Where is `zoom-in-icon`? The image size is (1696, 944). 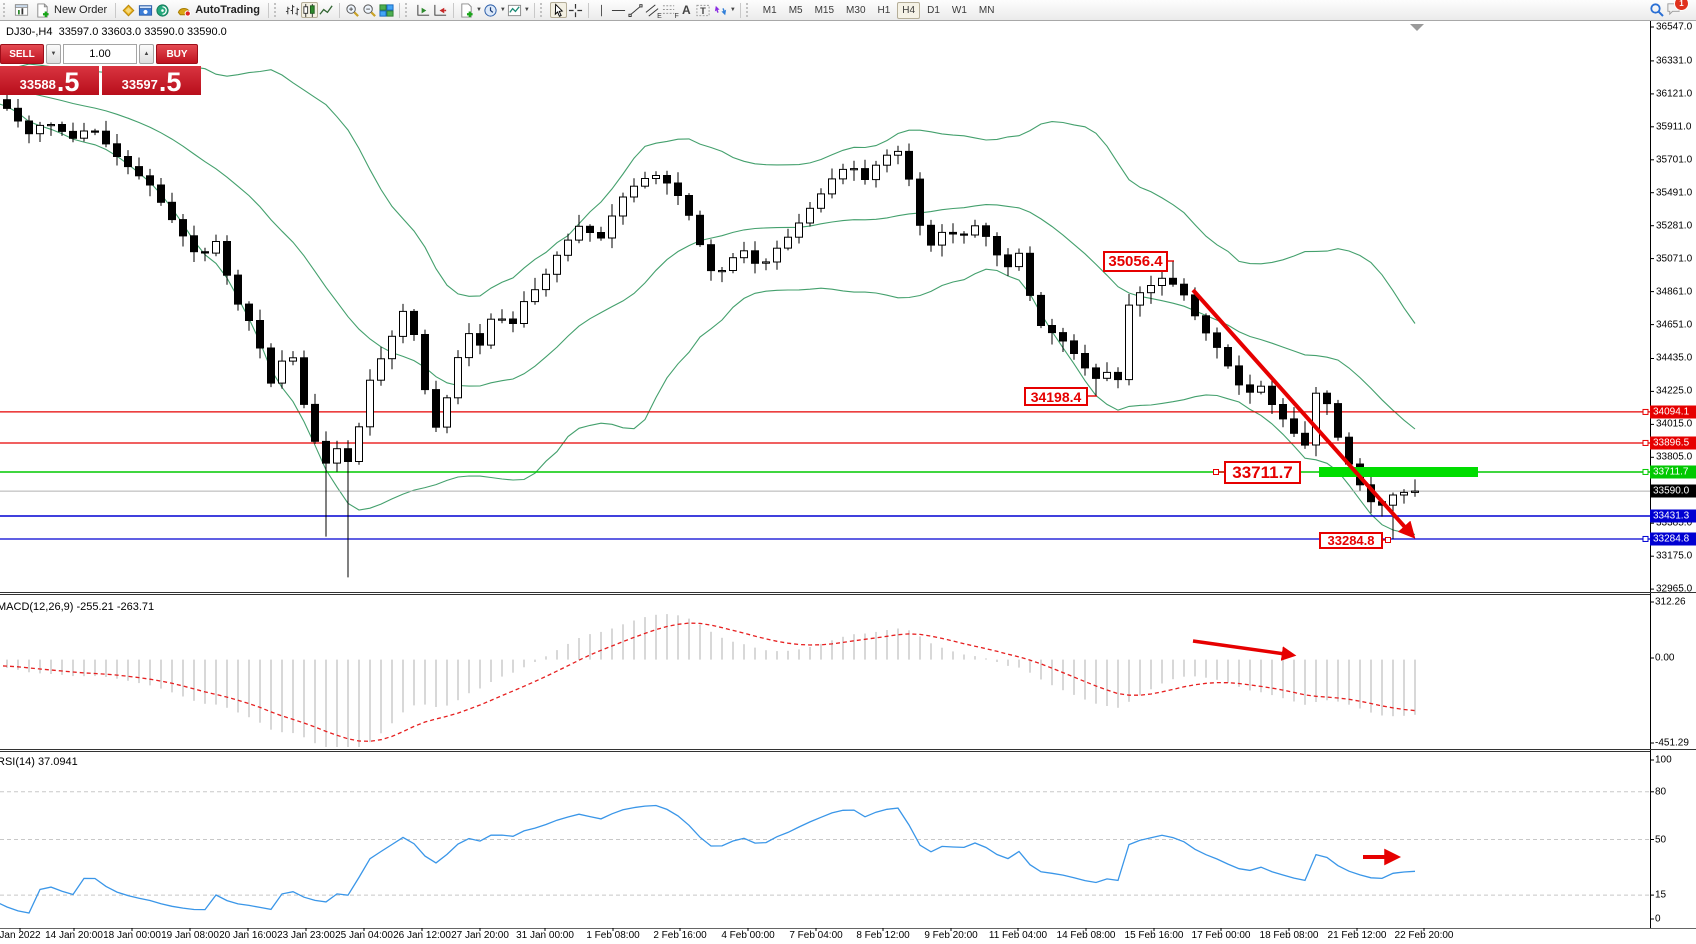
zoom-in-icon is located at coordinates (352, 10).